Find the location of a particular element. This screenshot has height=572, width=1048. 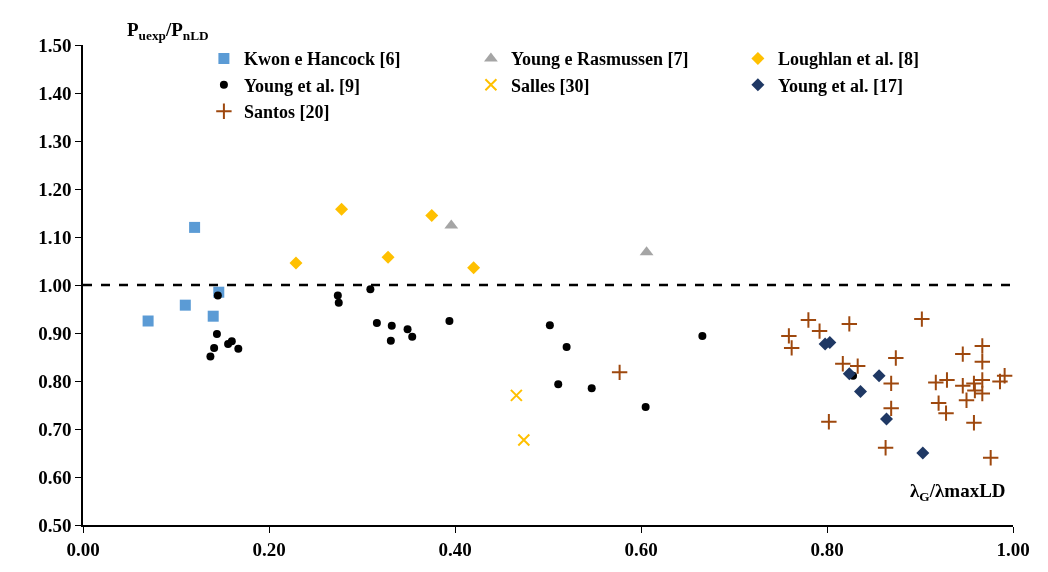

legend-label: Young e Rasmussen [7] is located at coordinates (599, 59).